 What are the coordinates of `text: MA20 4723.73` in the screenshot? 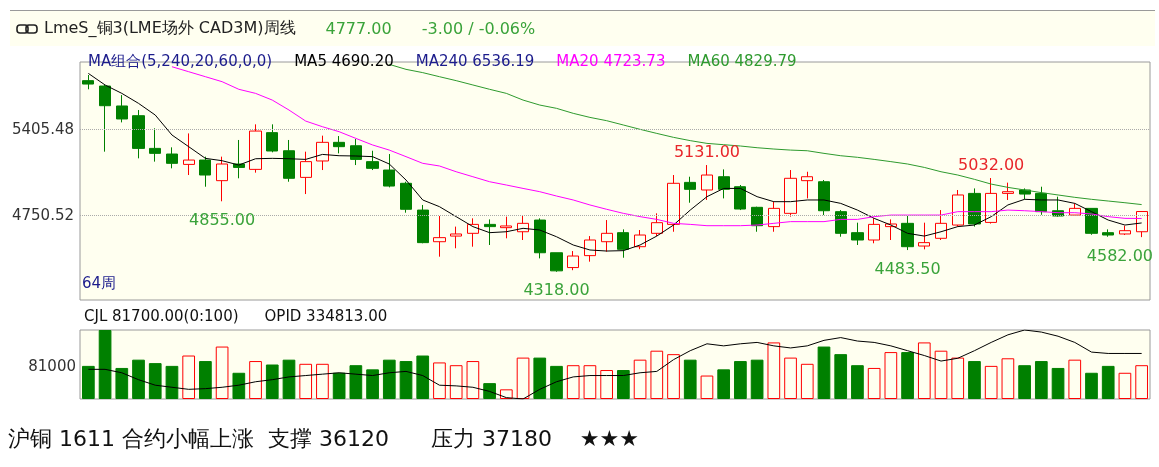 It's located at (611, 60).